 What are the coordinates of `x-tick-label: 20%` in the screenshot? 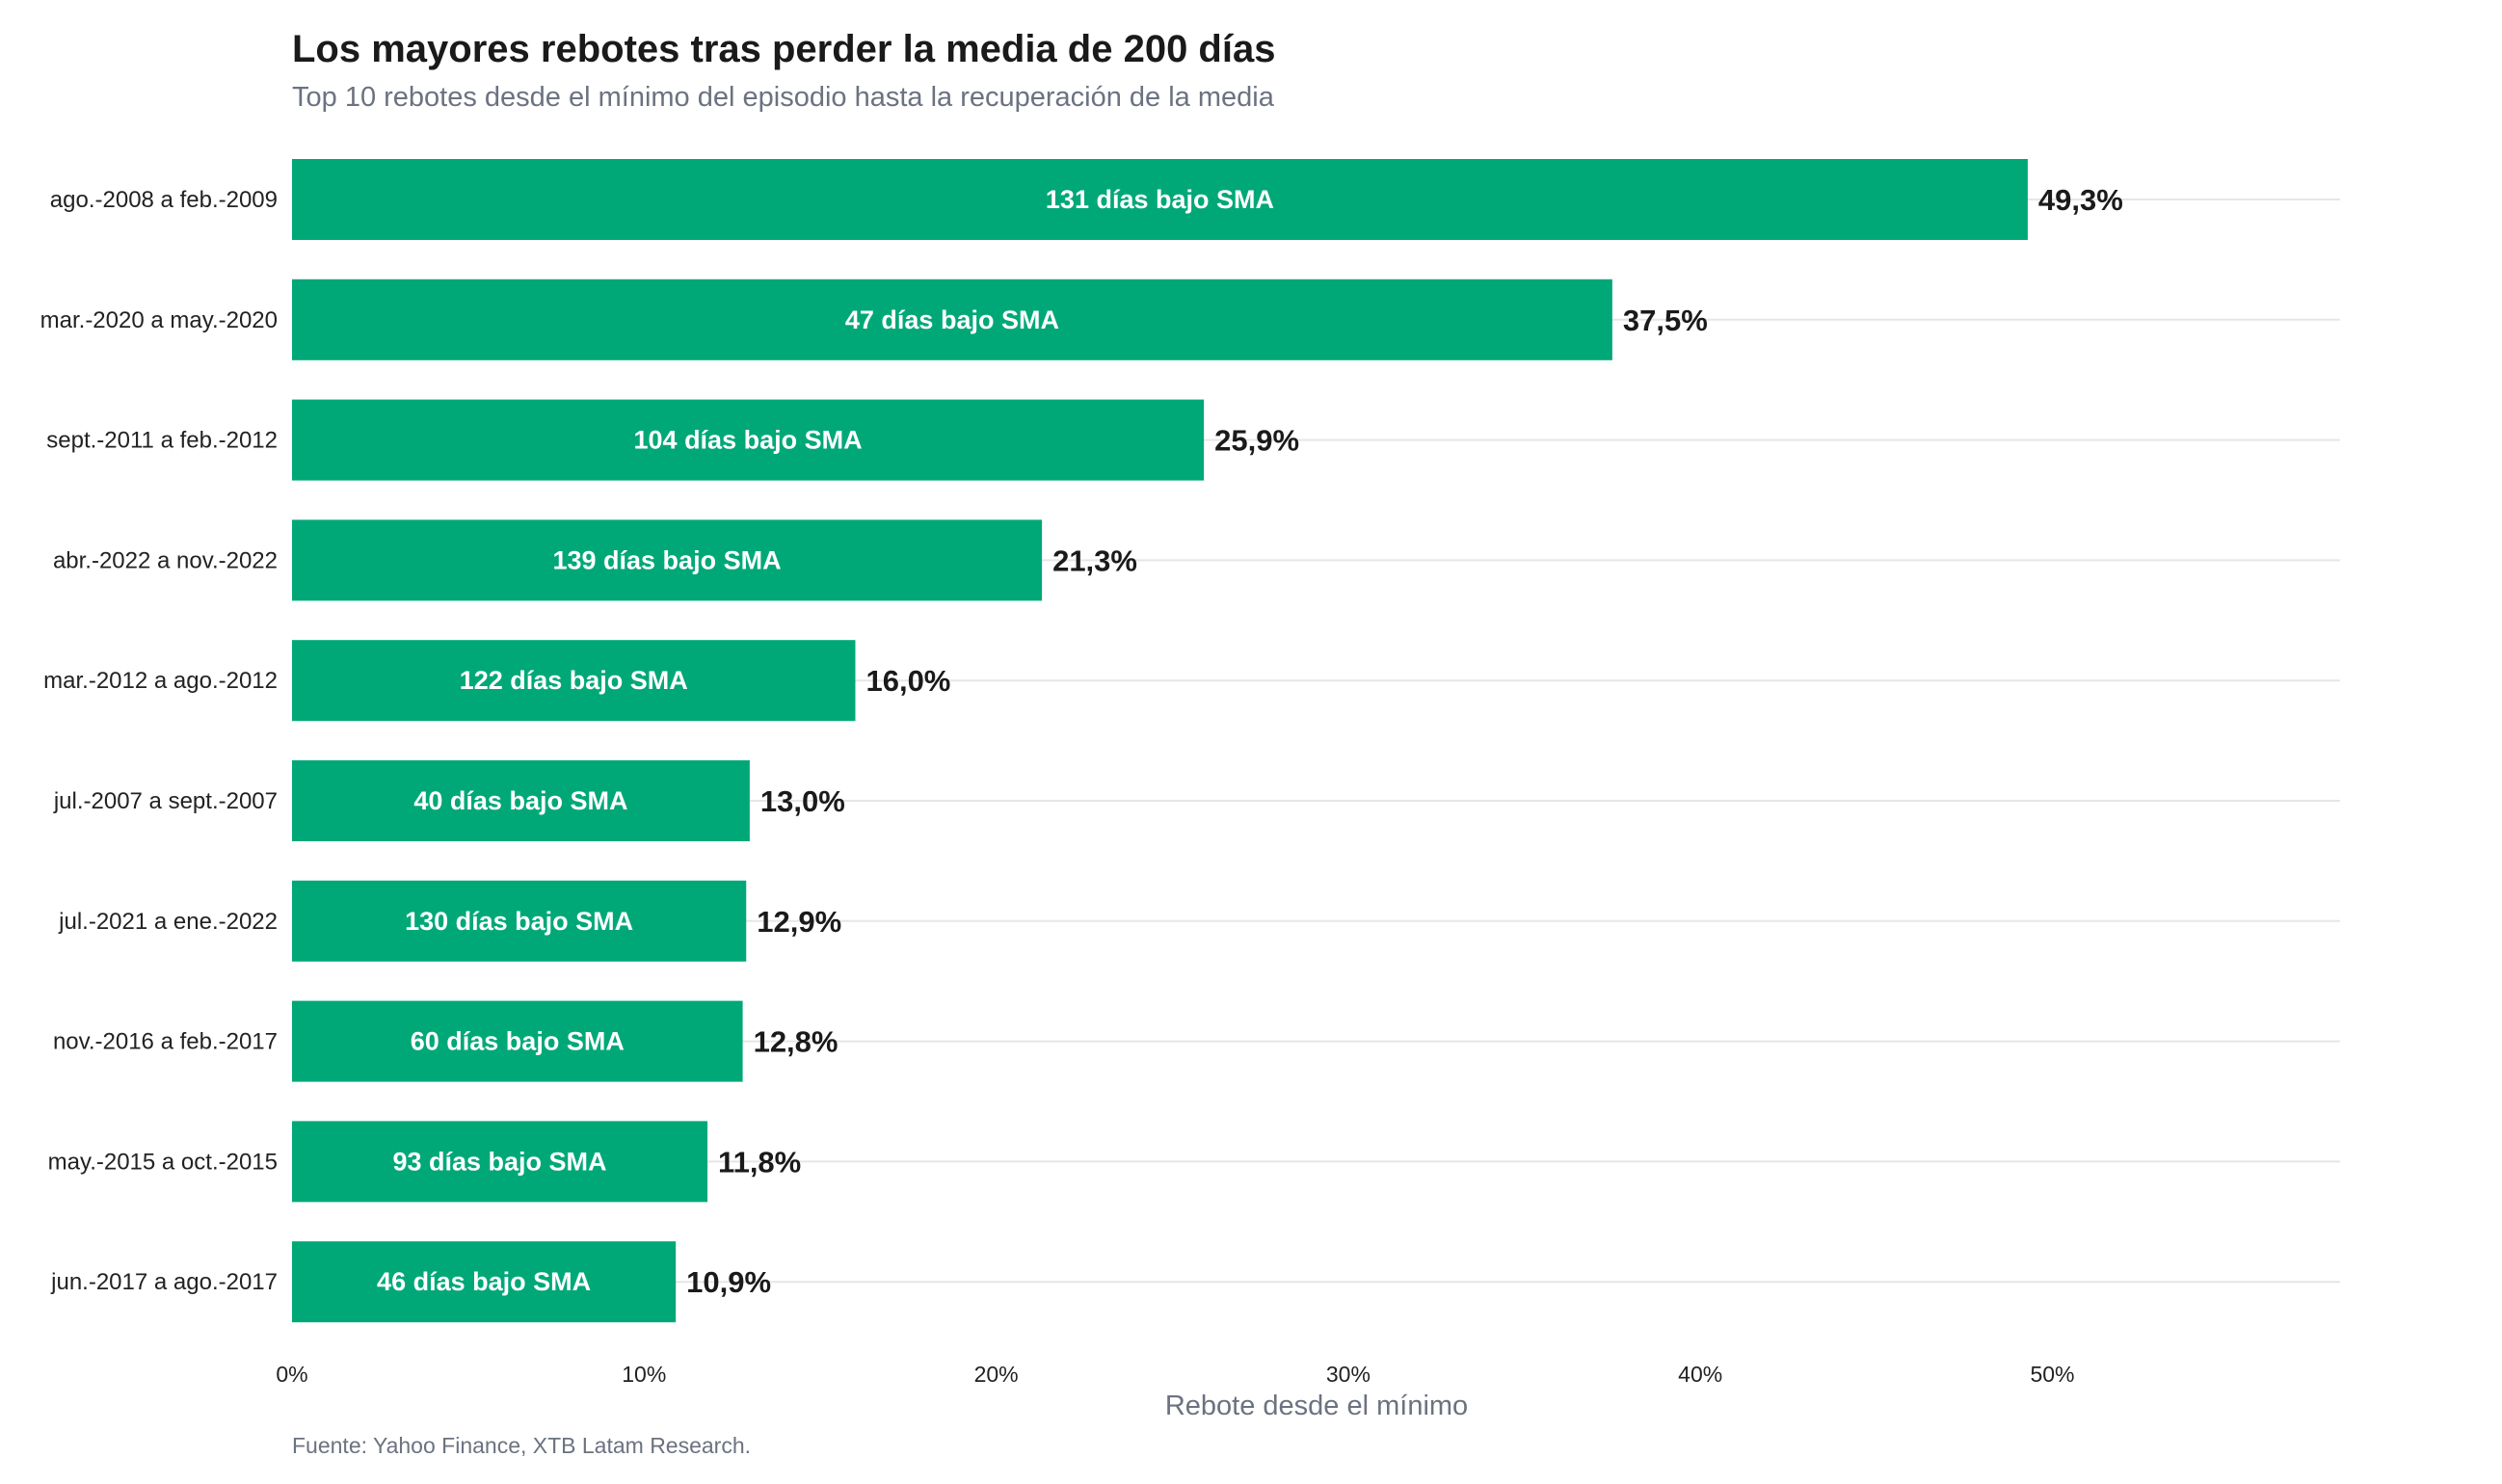 It's located at (996, 1374).